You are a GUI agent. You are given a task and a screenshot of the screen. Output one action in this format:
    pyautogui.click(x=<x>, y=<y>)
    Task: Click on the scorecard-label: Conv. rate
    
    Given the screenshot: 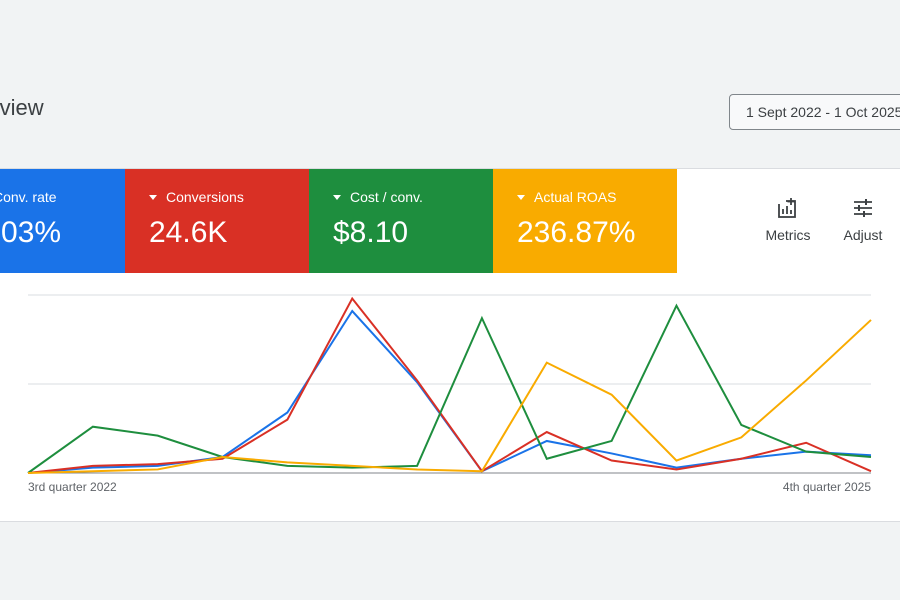 What is the action you would take?
    pyautogui.click(x=28, y=197)
    